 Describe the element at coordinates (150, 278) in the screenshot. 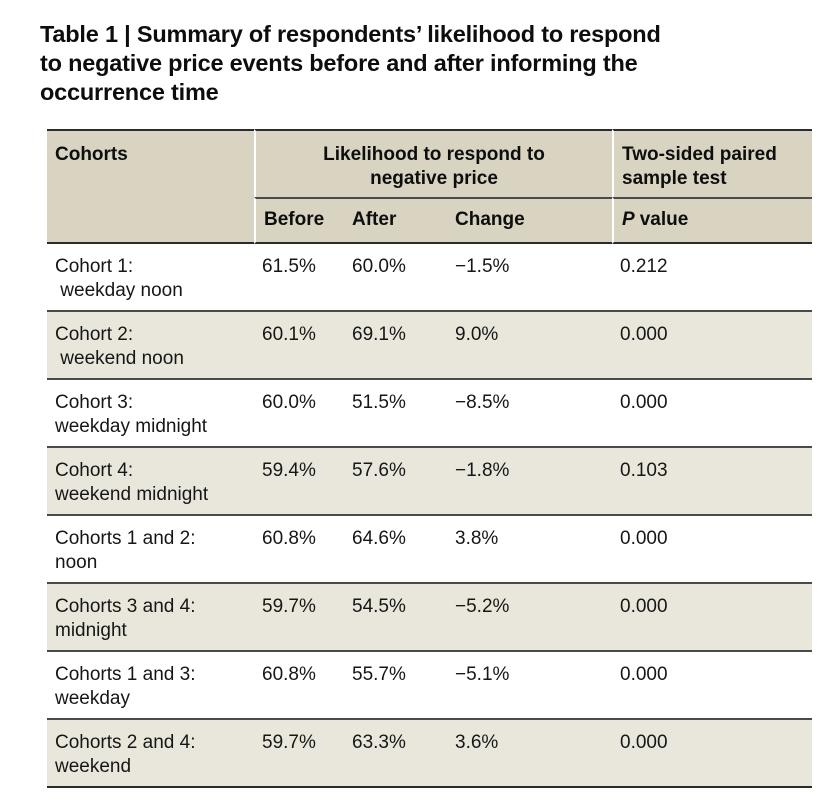

I see `cohort-cell: Cohort 1: weekday noon` at that location.